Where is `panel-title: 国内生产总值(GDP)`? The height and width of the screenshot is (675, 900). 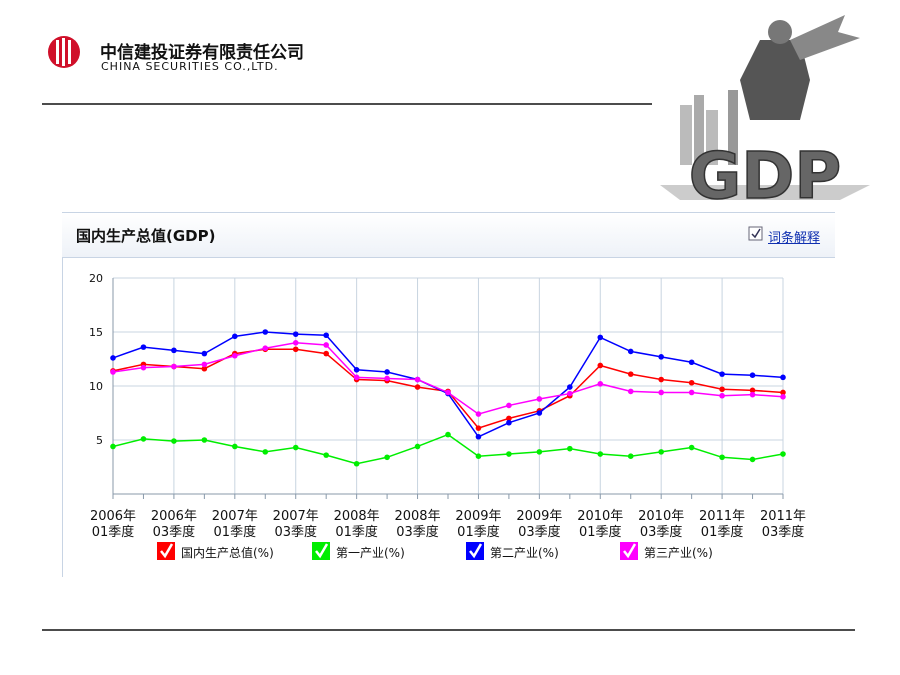
panel-title: 国内生产总值(GDP) is located at coordinates (146, 236).